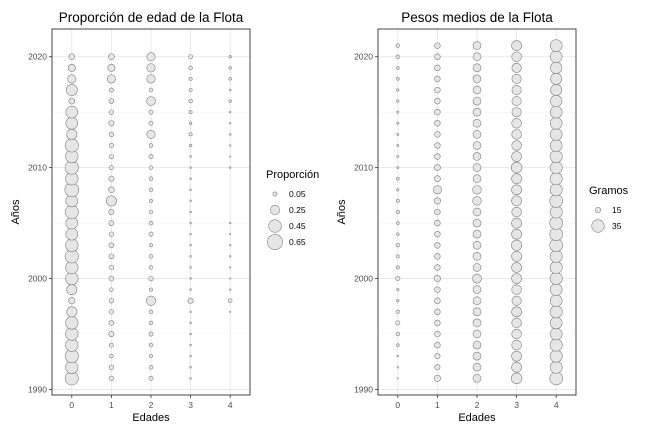  I want to click on legend-label: 35, so click(617, 226).